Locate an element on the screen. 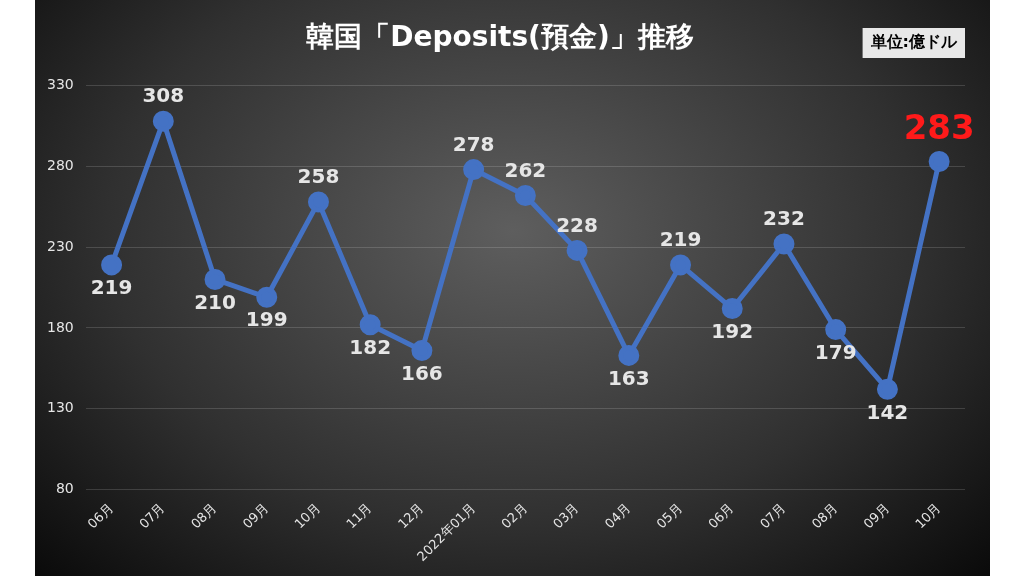  data-label: 283 is located at coordinates (939, 127).